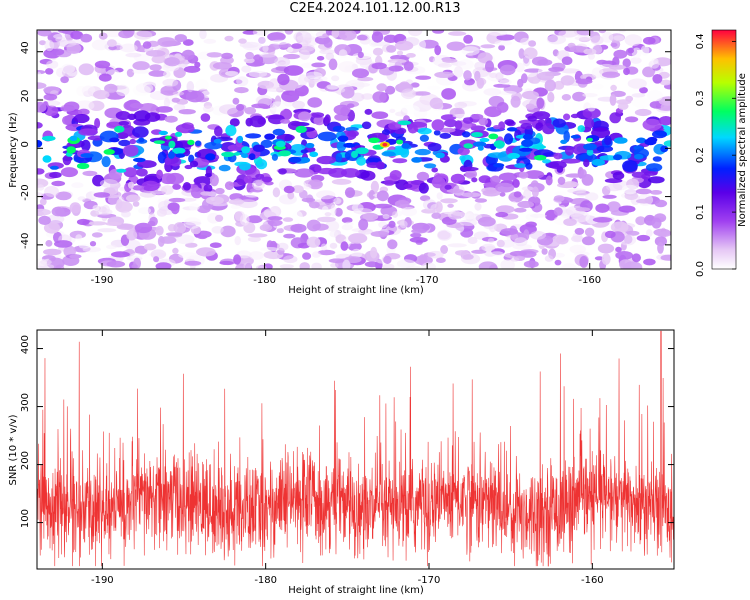 The width and height of the screenshot is (750, 600). Describe the element at coordinates (429, 580) in the screenshot. I see `x-tick-label: -170` at that location.